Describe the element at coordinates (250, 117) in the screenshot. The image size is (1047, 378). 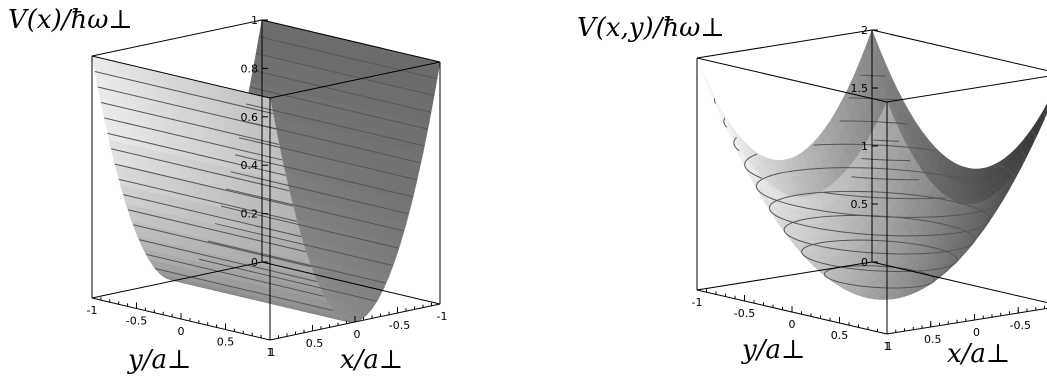
I see `z-tick-label: 0.6` at that location.